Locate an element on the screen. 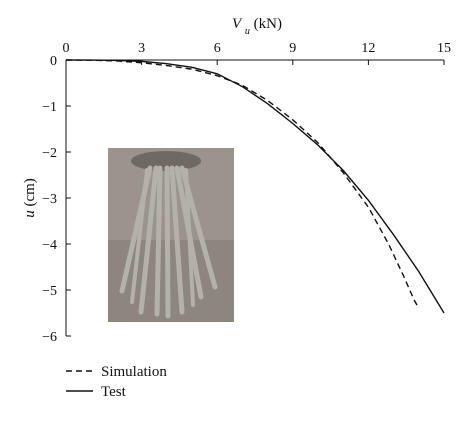  photo-inset is located at coordinates (171, 235).